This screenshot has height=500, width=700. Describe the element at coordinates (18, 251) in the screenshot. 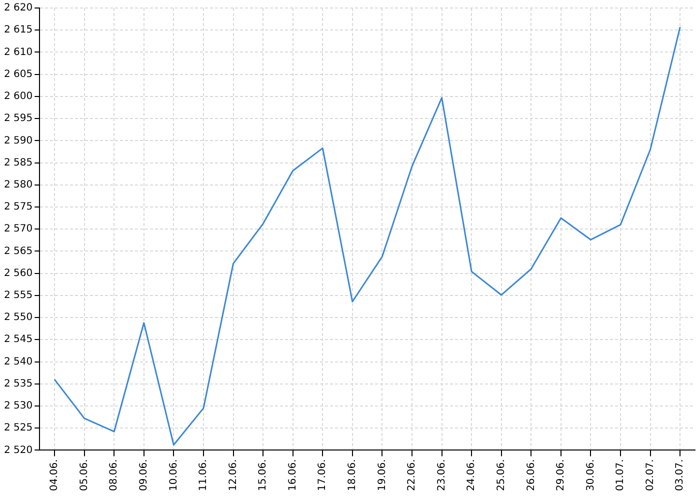

I see `y-tick-label: 2 565` at that location.